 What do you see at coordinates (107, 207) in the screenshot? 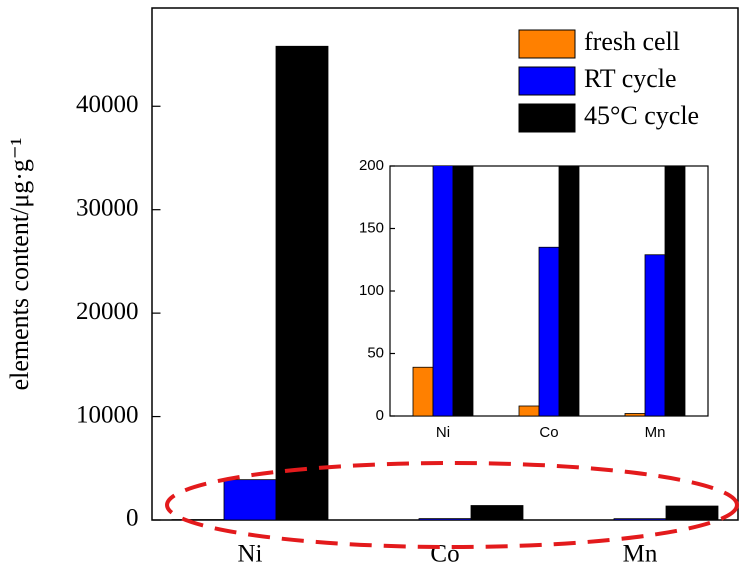
I see `main-y-tick-label: 30000` at bounding box center [107, 207].